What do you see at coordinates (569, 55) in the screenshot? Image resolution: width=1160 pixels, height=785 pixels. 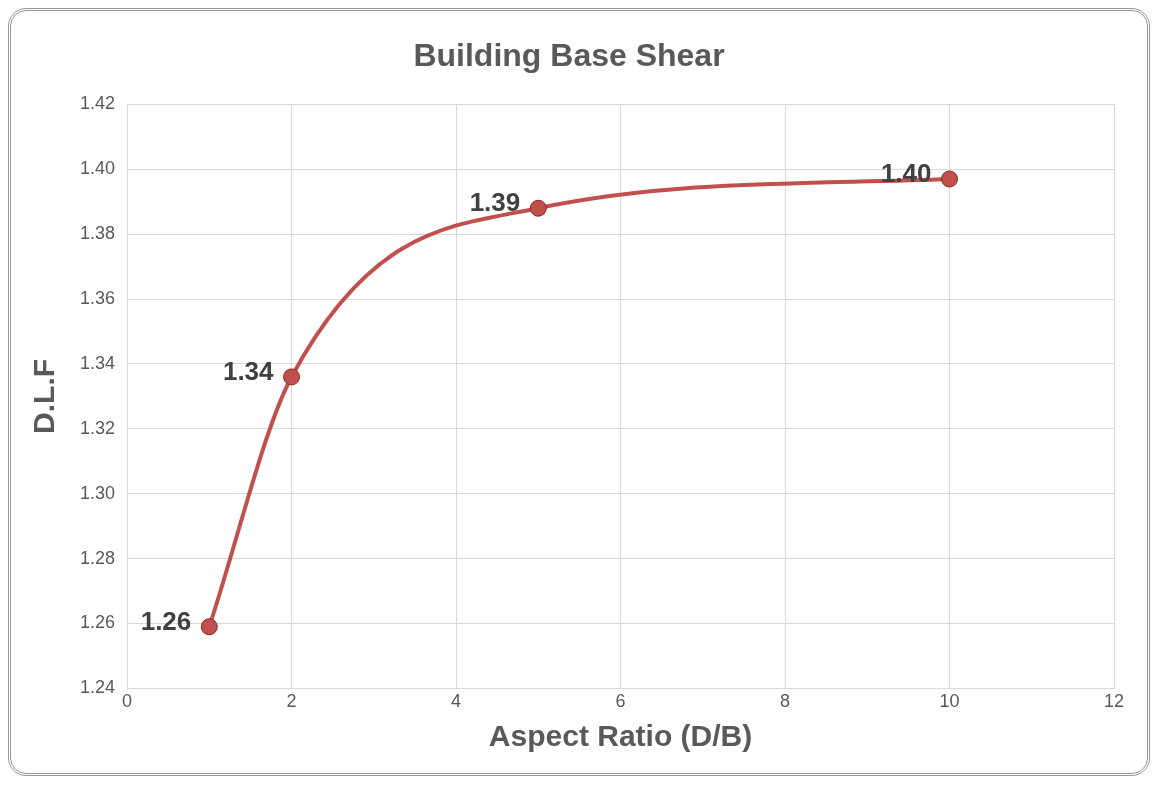 I see `chart-title: Building Base Shear` at bounding box center [569, 55].